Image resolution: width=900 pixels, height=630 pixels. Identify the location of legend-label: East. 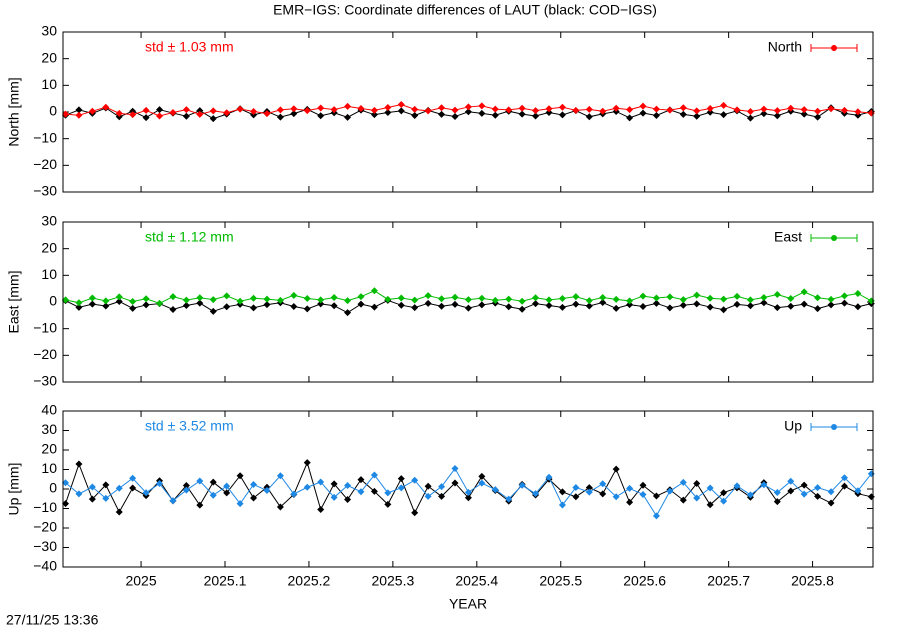
(788, 237).